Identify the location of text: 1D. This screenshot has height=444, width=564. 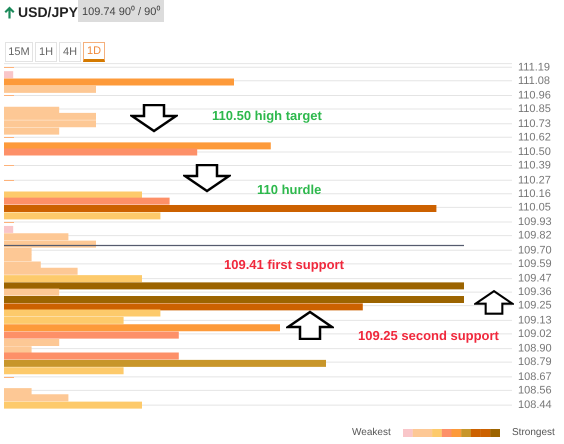
(94, 52).